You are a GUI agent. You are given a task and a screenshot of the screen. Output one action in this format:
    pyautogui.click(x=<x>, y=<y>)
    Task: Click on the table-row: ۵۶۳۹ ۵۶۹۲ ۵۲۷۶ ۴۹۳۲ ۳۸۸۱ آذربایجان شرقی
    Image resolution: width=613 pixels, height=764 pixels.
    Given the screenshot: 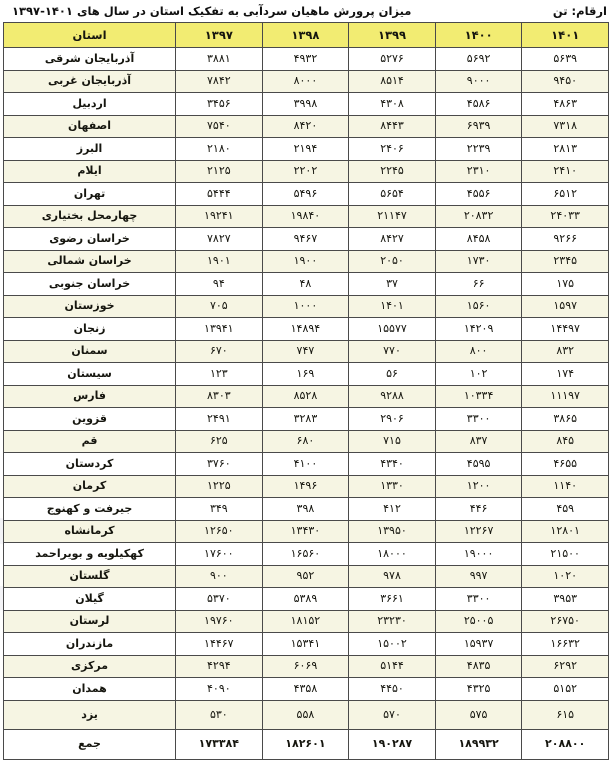 What is the action you would take?
    pyautogui.click(x=306, y=59)
    